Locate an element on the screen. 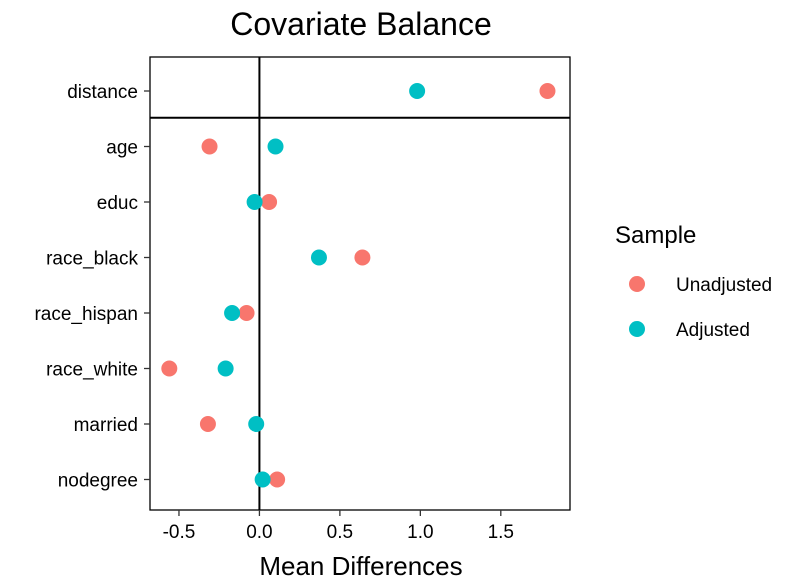 The width and height of the screenshot is (804, 588). y-tick-label-age: age is located at coordinates (122, 148).